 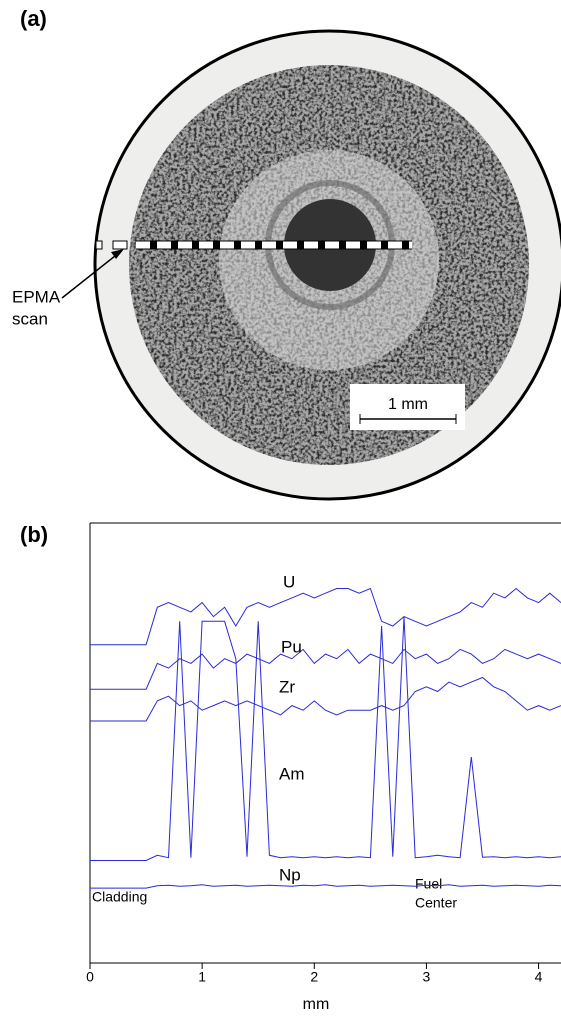 I want to click on x-tick-label: 2, so click(x=314, y=977).